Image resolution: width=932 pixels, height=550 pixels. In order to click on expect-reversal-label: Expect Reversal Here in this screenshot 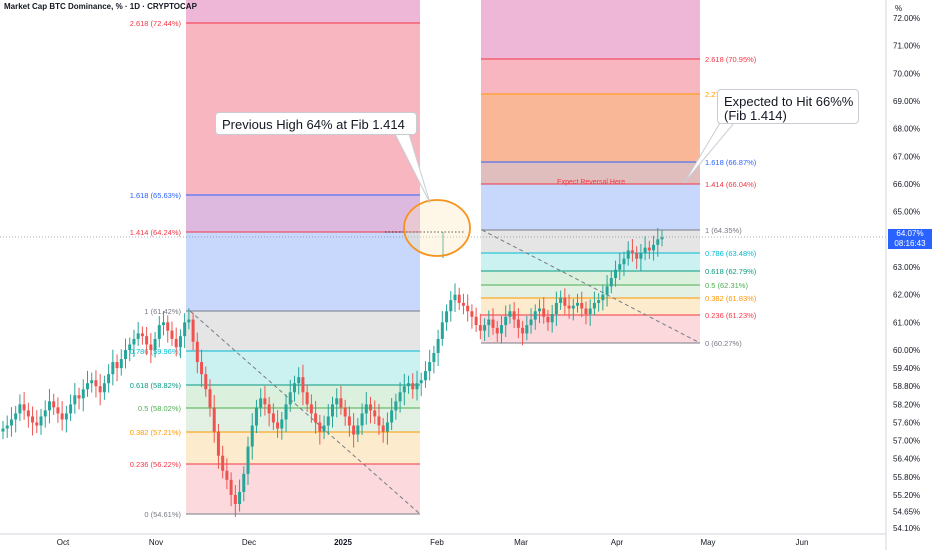, I will do `click(591, 182)`.